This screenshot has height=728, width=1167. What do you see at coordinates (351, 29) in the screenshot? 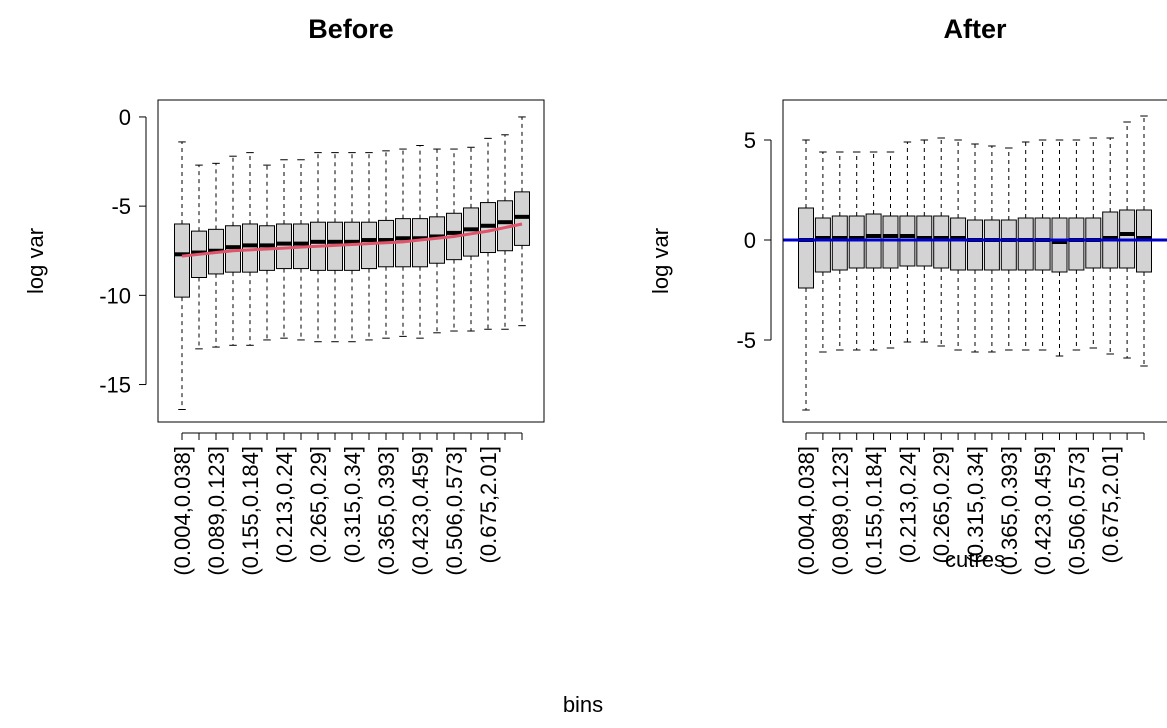
I see `chart-title: Before` at bounding box center [351, 29].